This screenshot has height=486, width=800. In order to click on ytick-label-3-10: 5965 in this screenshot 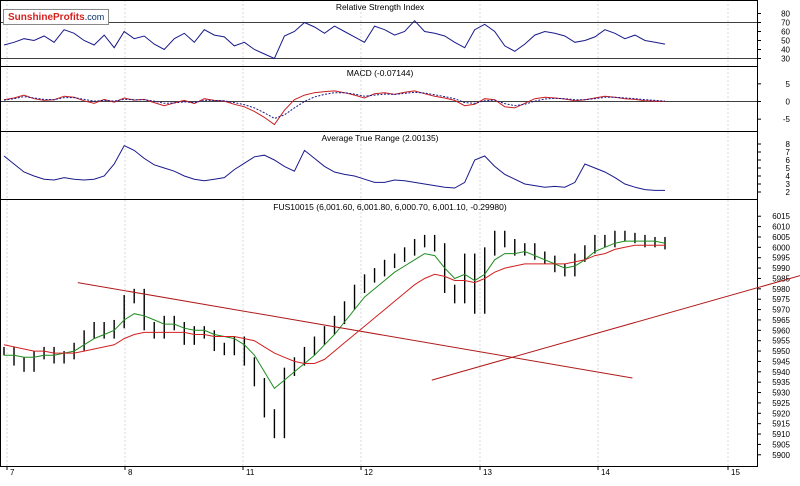, I will do `click(781, 320)`.